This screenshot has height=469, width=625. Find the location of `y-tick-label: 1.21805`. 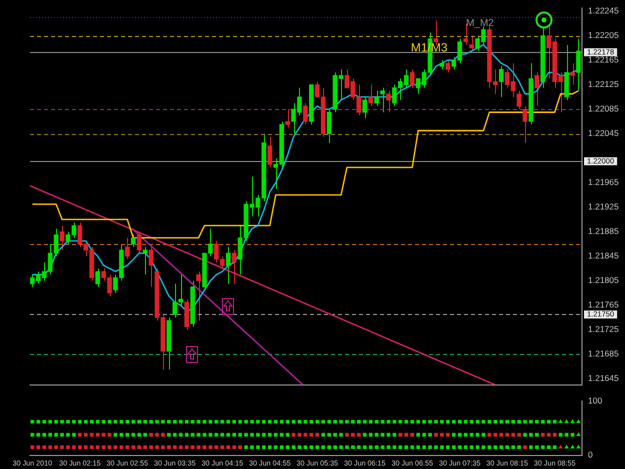

y-tick-label: 1.21805 is located at coordinates (603, 280).